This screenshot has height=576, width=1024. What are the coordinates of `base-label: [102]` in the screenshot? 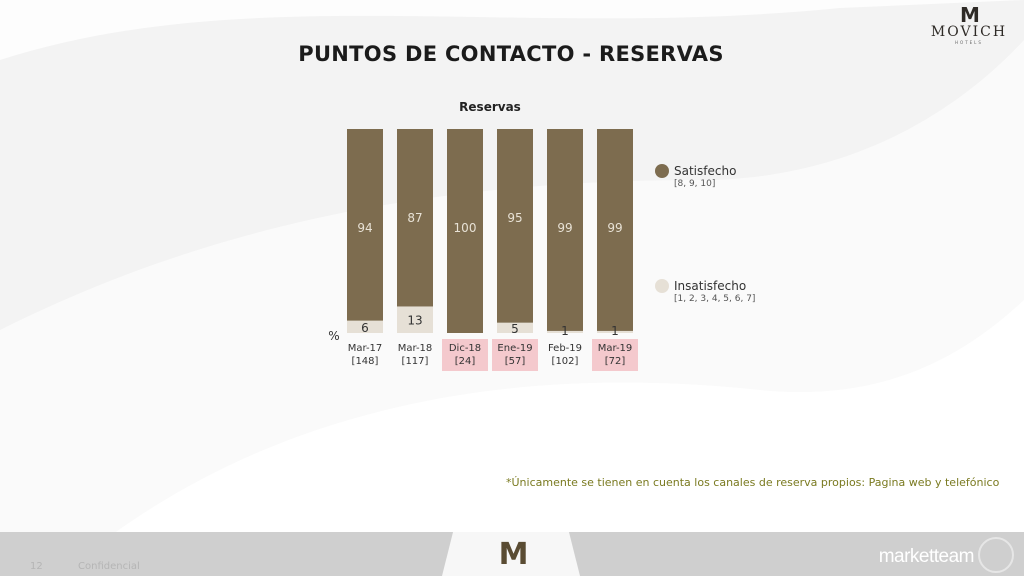 It's located at (565, 361).